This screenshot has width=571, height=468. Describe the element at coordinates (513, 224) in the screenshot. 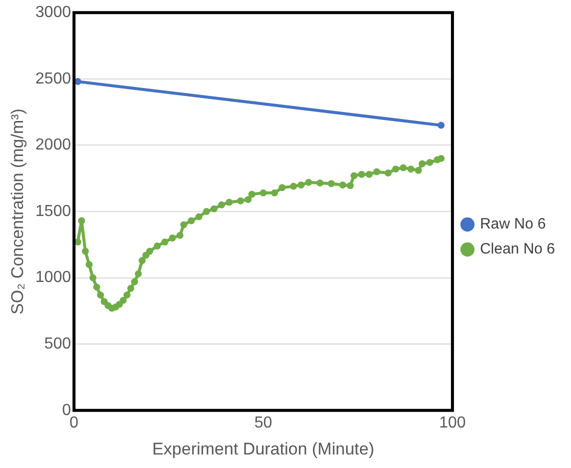

I see `legend-label: Raw No 6` at that location.